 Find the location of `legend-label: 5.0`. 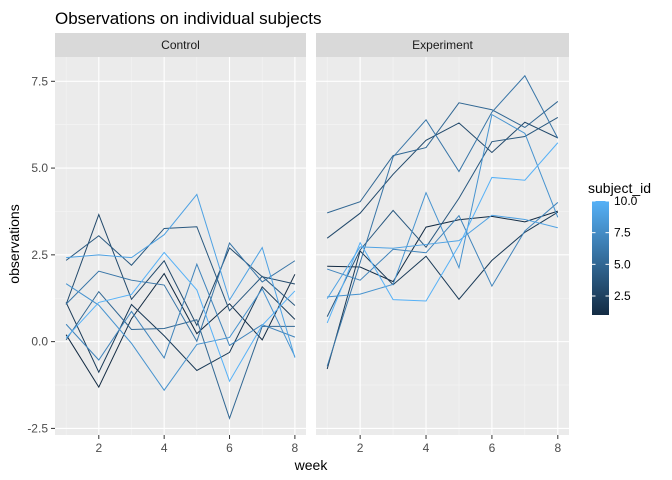

legend-label: 5.0 is located at coordinates (622, 264).